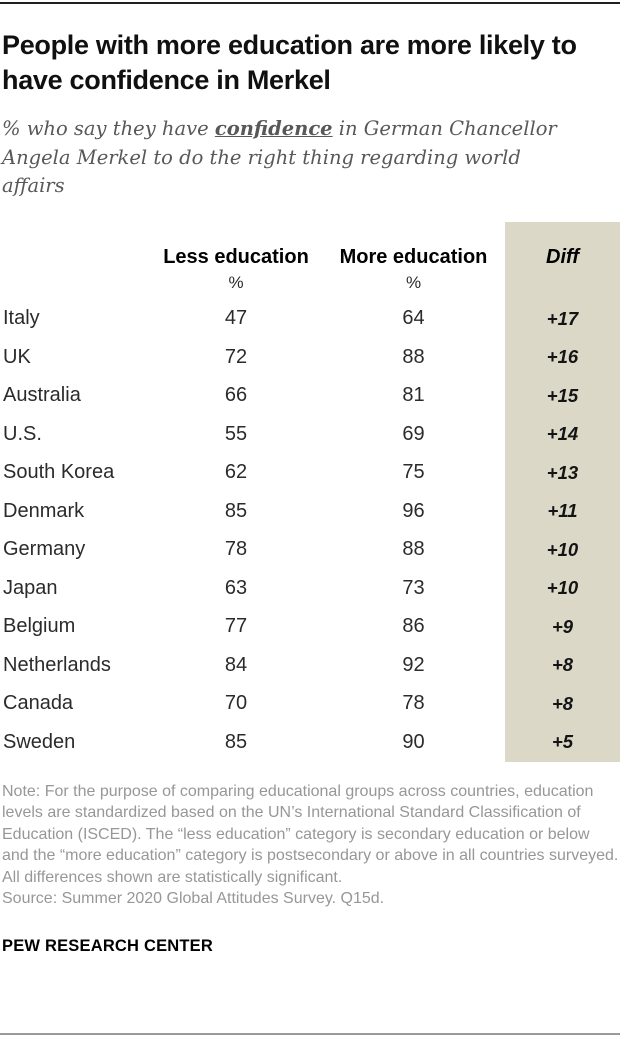  What do you see at coordinates (310, 511) in the screenshot?
I see `table-row: Denmark 85 96 +11` at bounding box center [310, 511].